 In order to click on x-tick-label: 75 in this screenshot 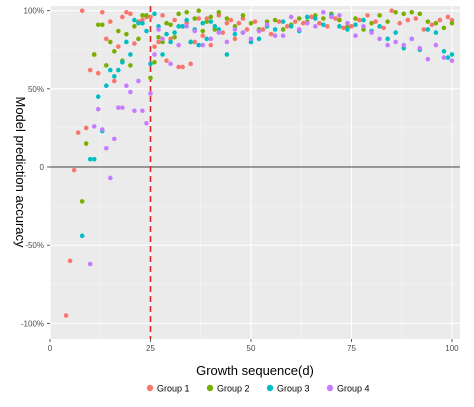, I will do `click(351, 348)`.